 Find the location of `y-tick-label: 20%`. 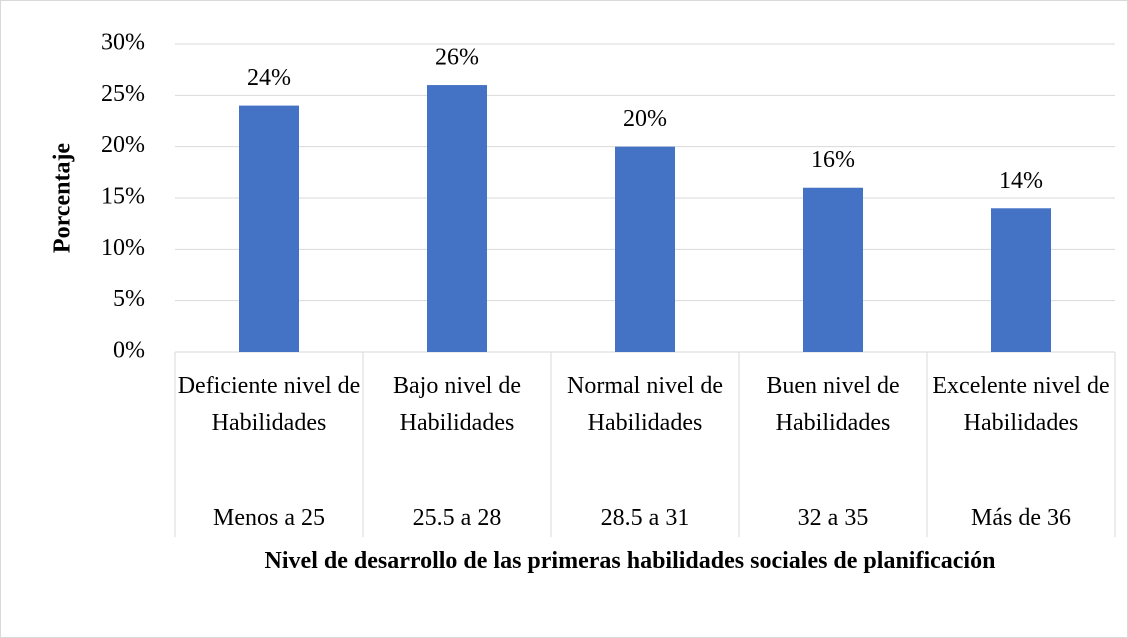

y-tick-label: 20% is located at coordinates (123, 145).